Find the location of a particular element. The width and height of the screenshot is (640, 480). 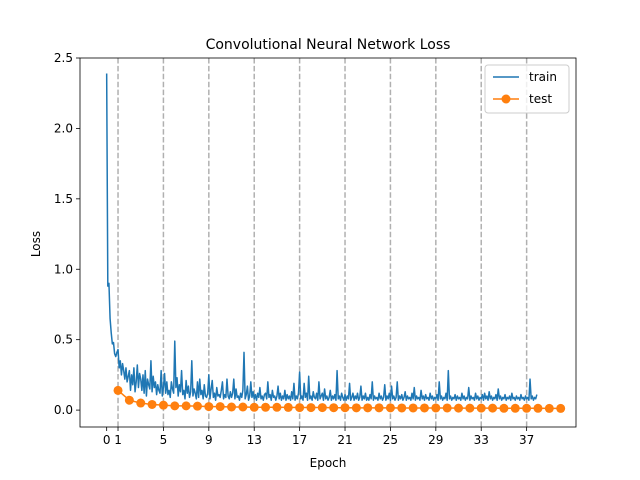

y-tick-label: 0.5 is located at coordinates (63, 340).